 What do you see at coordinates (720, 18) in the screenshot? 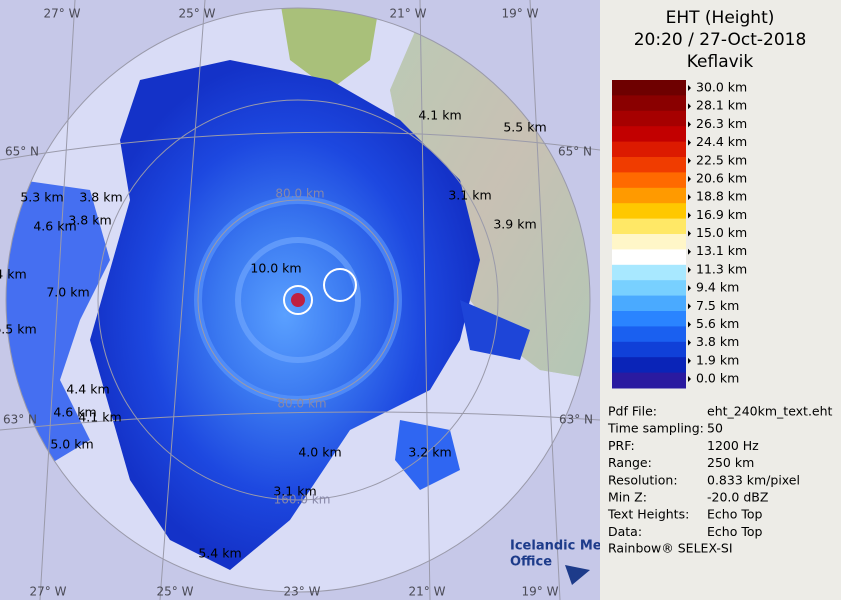
I see `title: EHT (Height)` at bounding box center [720, 18].